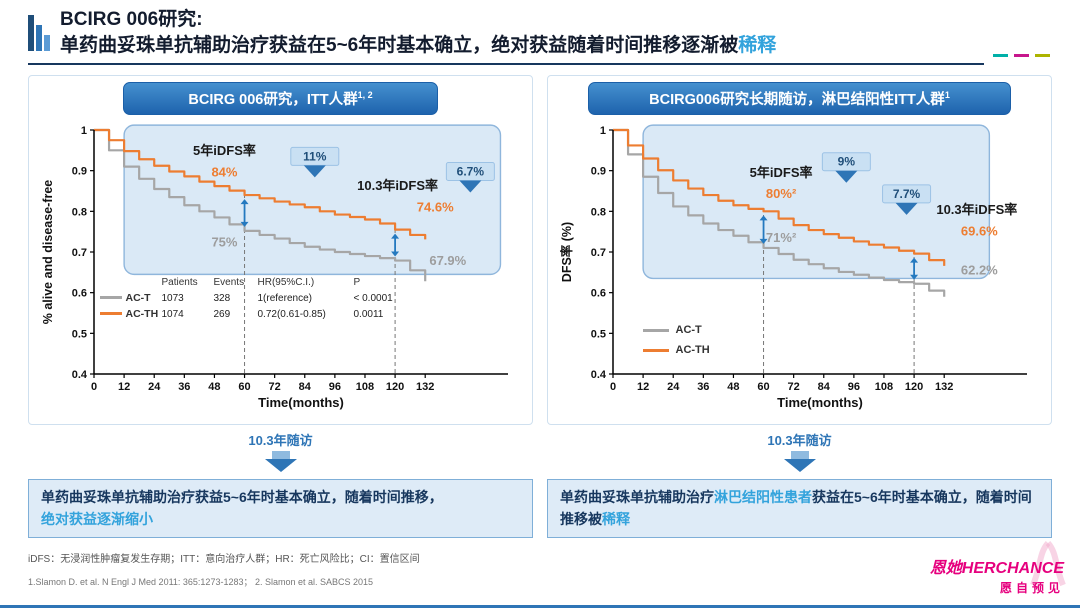 The image size is (1080, 608). What do you see at coordinates (797, 100) in the screenshot?
I see `right-chart-title-text: BCIRG006研究长期随访，淋巴结阳性ITT人群` at bounding box center [797, 100].